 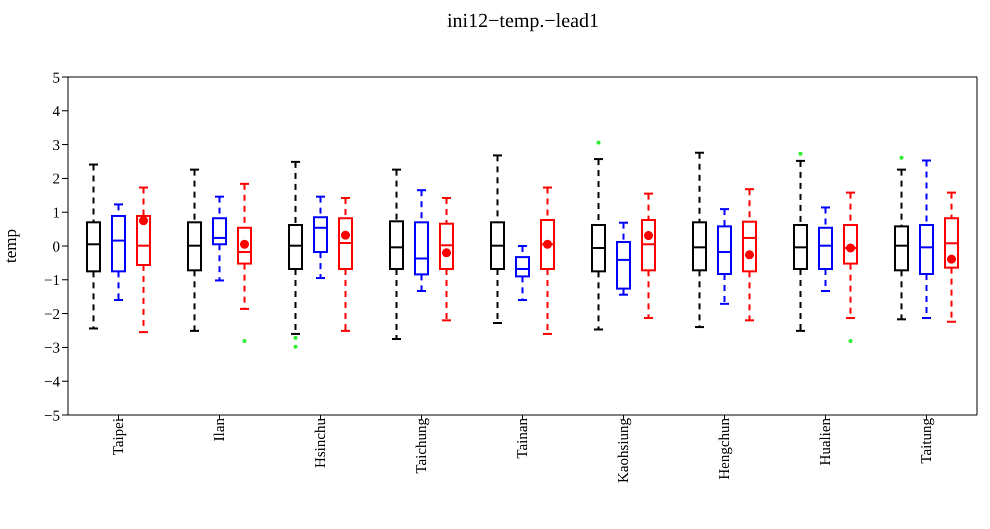 I want to click on y-tick-label: −5, so click(x=52, y=416).